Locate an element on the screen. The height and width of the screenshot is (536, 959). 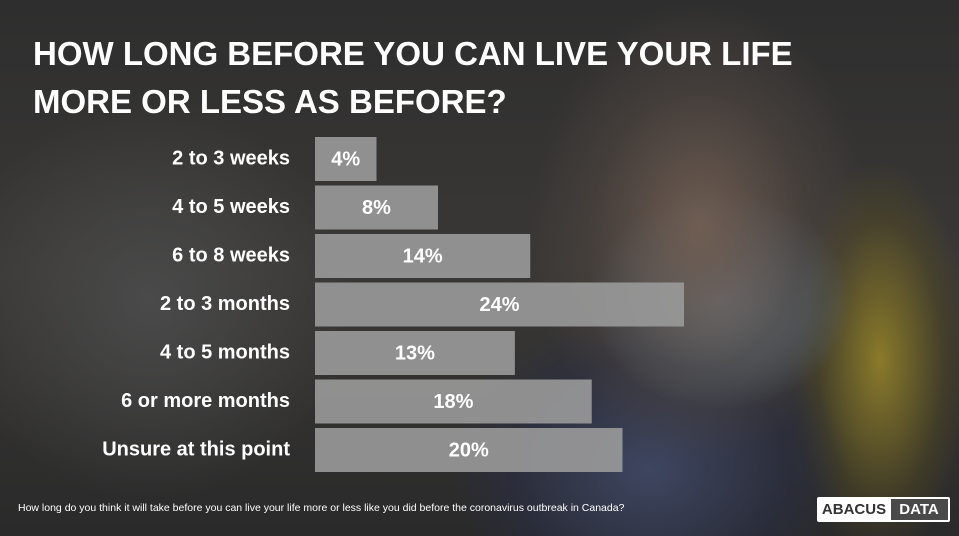
logo-right: DATA is located at coordinates (919, 509).